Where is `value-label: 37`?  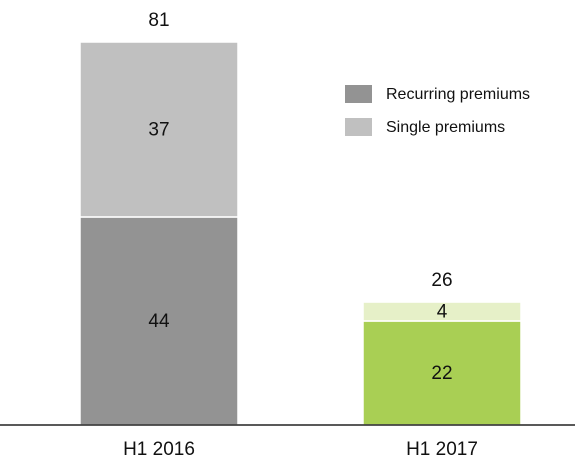
value-label: 37 is located at coordinates (158, 129).